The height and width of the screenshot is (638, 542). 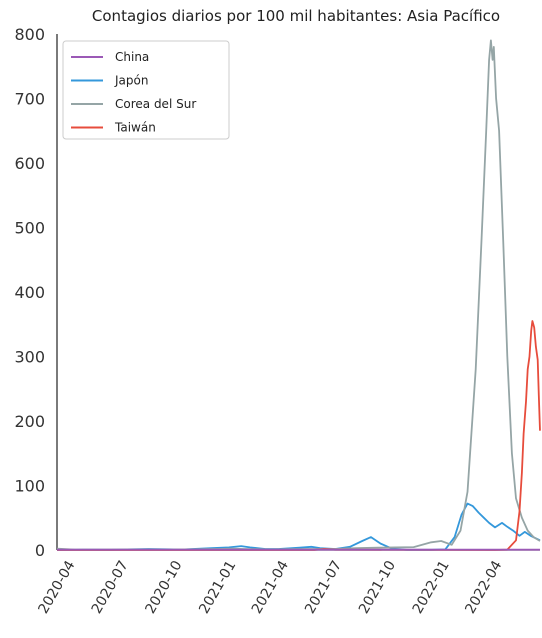 I want to click on legend-label: Japón, so click(x=131, y=81).